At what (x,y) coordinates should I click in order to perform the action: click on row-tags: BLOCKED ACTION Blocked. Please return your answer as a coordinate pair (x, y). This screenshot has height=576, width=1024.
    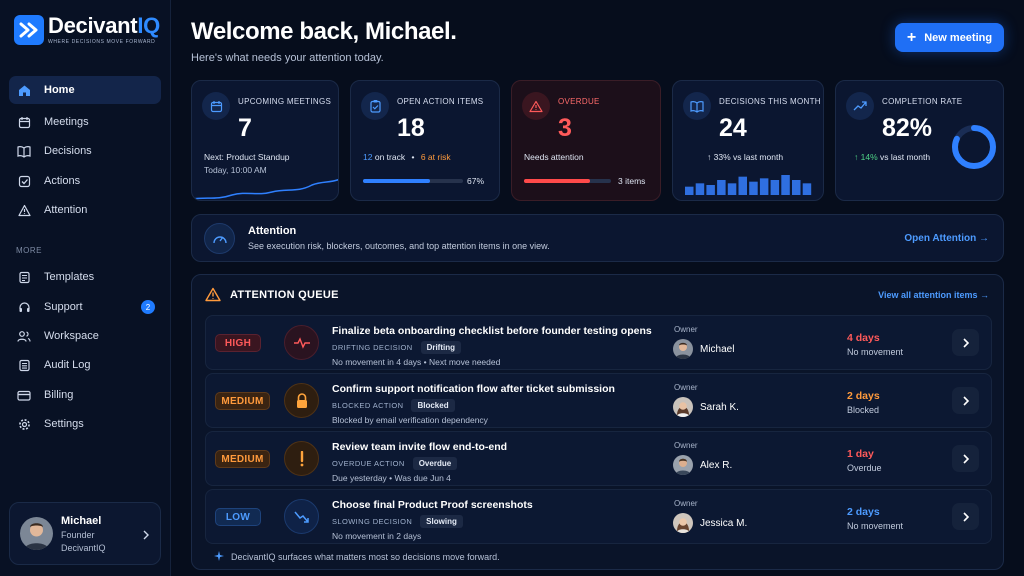
    Looking at the image, I should click on (393, 405).